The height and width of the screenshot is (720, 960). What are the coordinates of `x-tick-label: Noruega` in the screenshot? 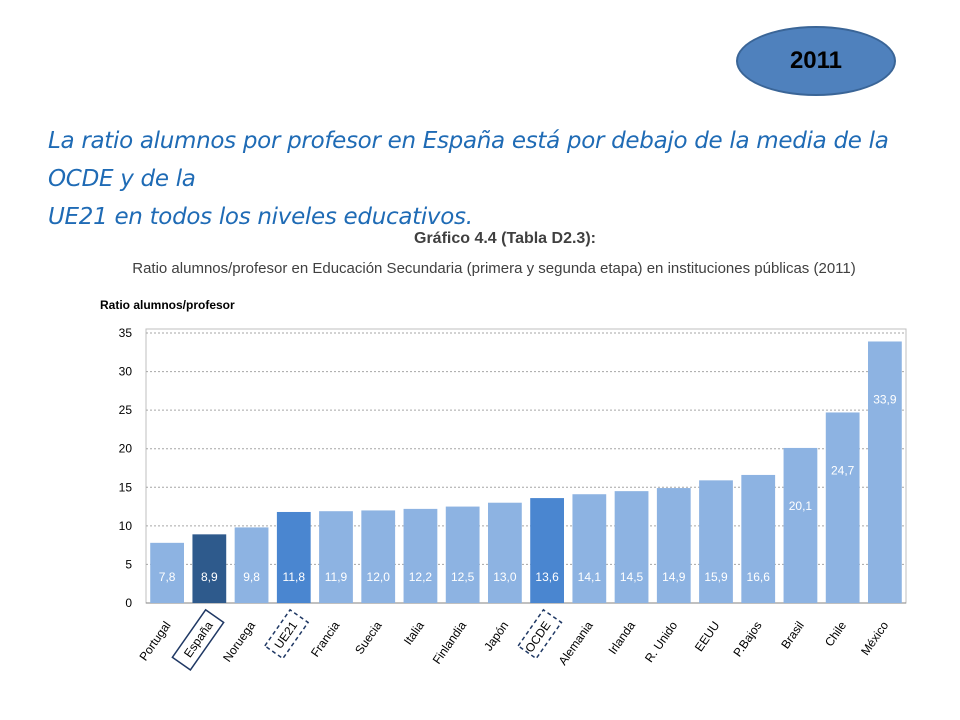 It's located at (239, 641).